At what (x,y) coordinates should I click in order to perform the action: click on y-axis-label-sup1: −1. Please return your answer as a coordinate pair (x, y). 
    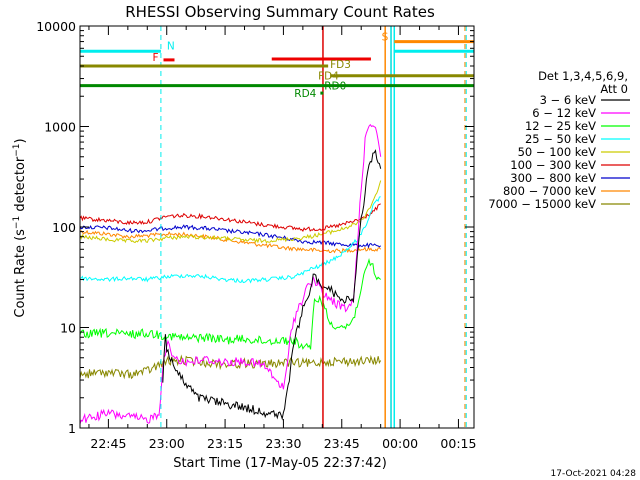
    Looking at the image, I should click on (17, 222).